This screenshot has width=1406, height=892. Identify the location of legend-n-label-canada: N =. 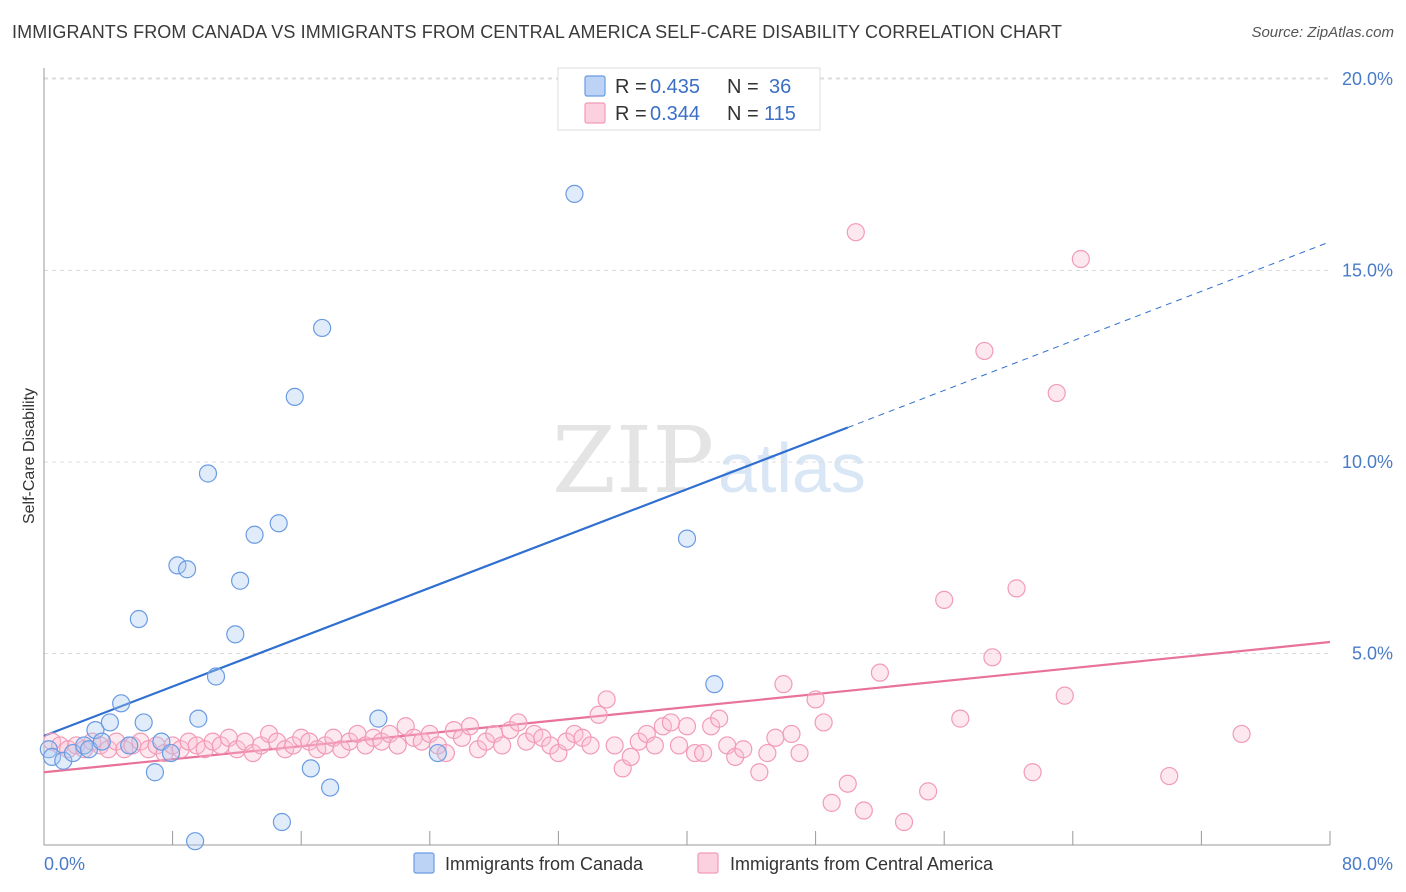
(743, 87).